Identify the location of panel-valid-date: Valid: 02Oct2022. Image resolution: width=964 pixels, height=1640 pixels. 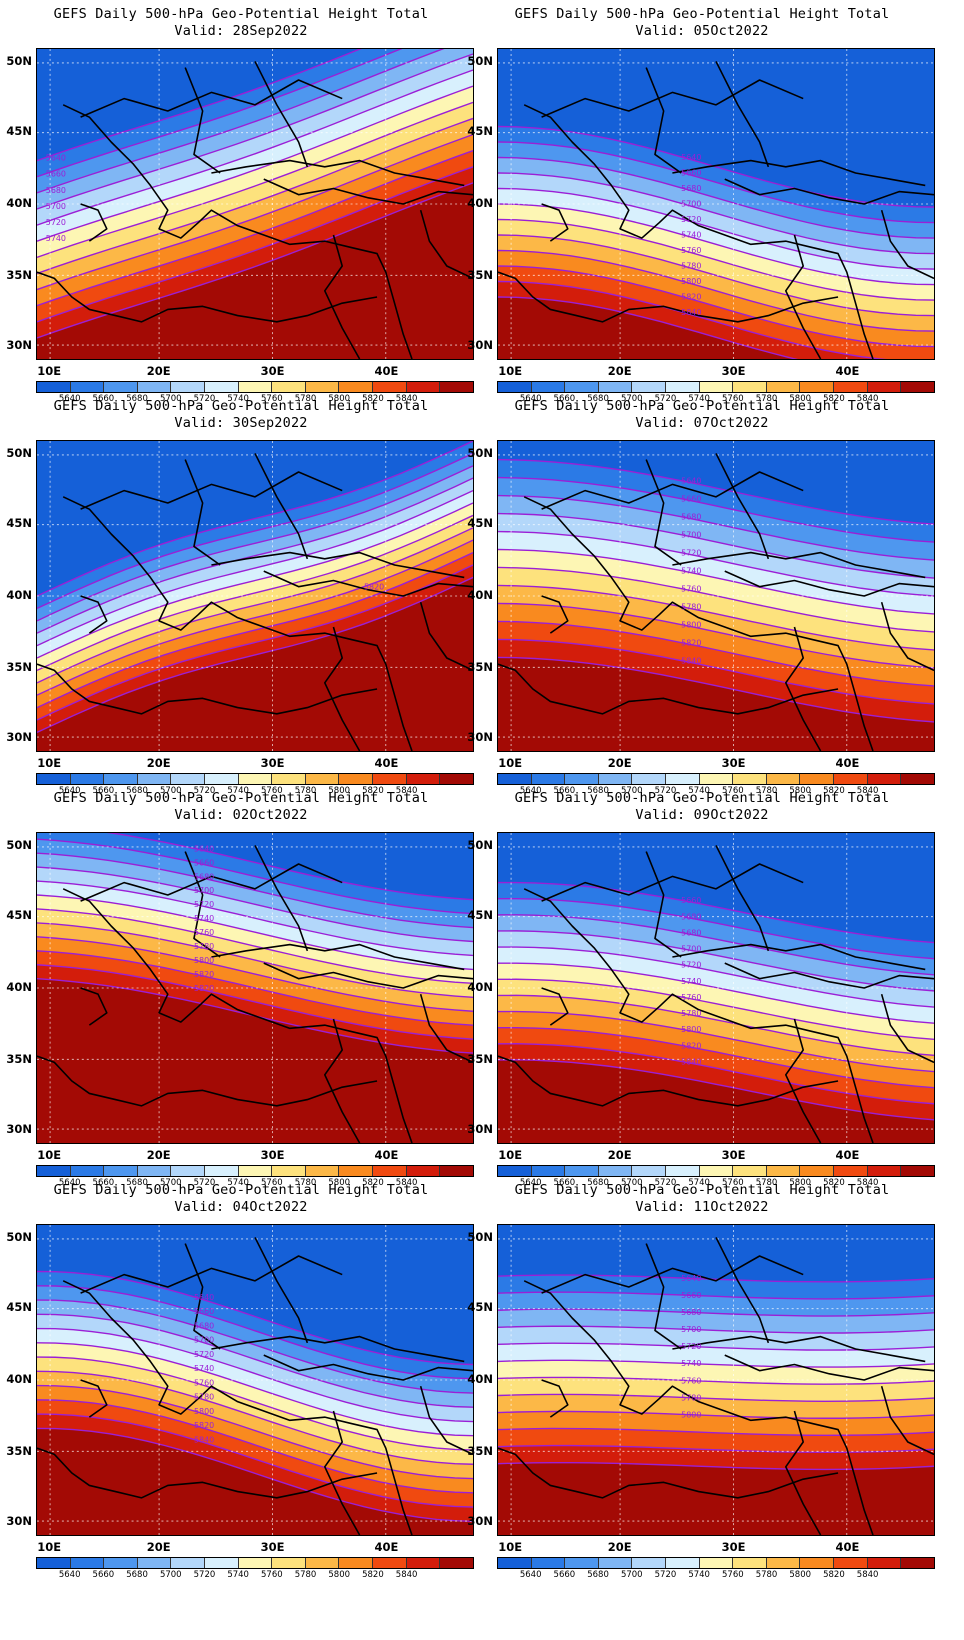
(241, 815).